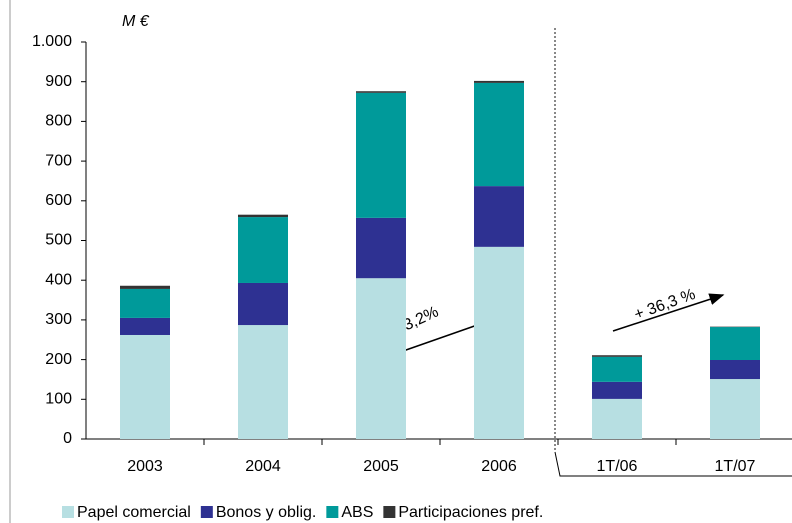  I want to click on x-tick-label: 2005, so click(381, 466).